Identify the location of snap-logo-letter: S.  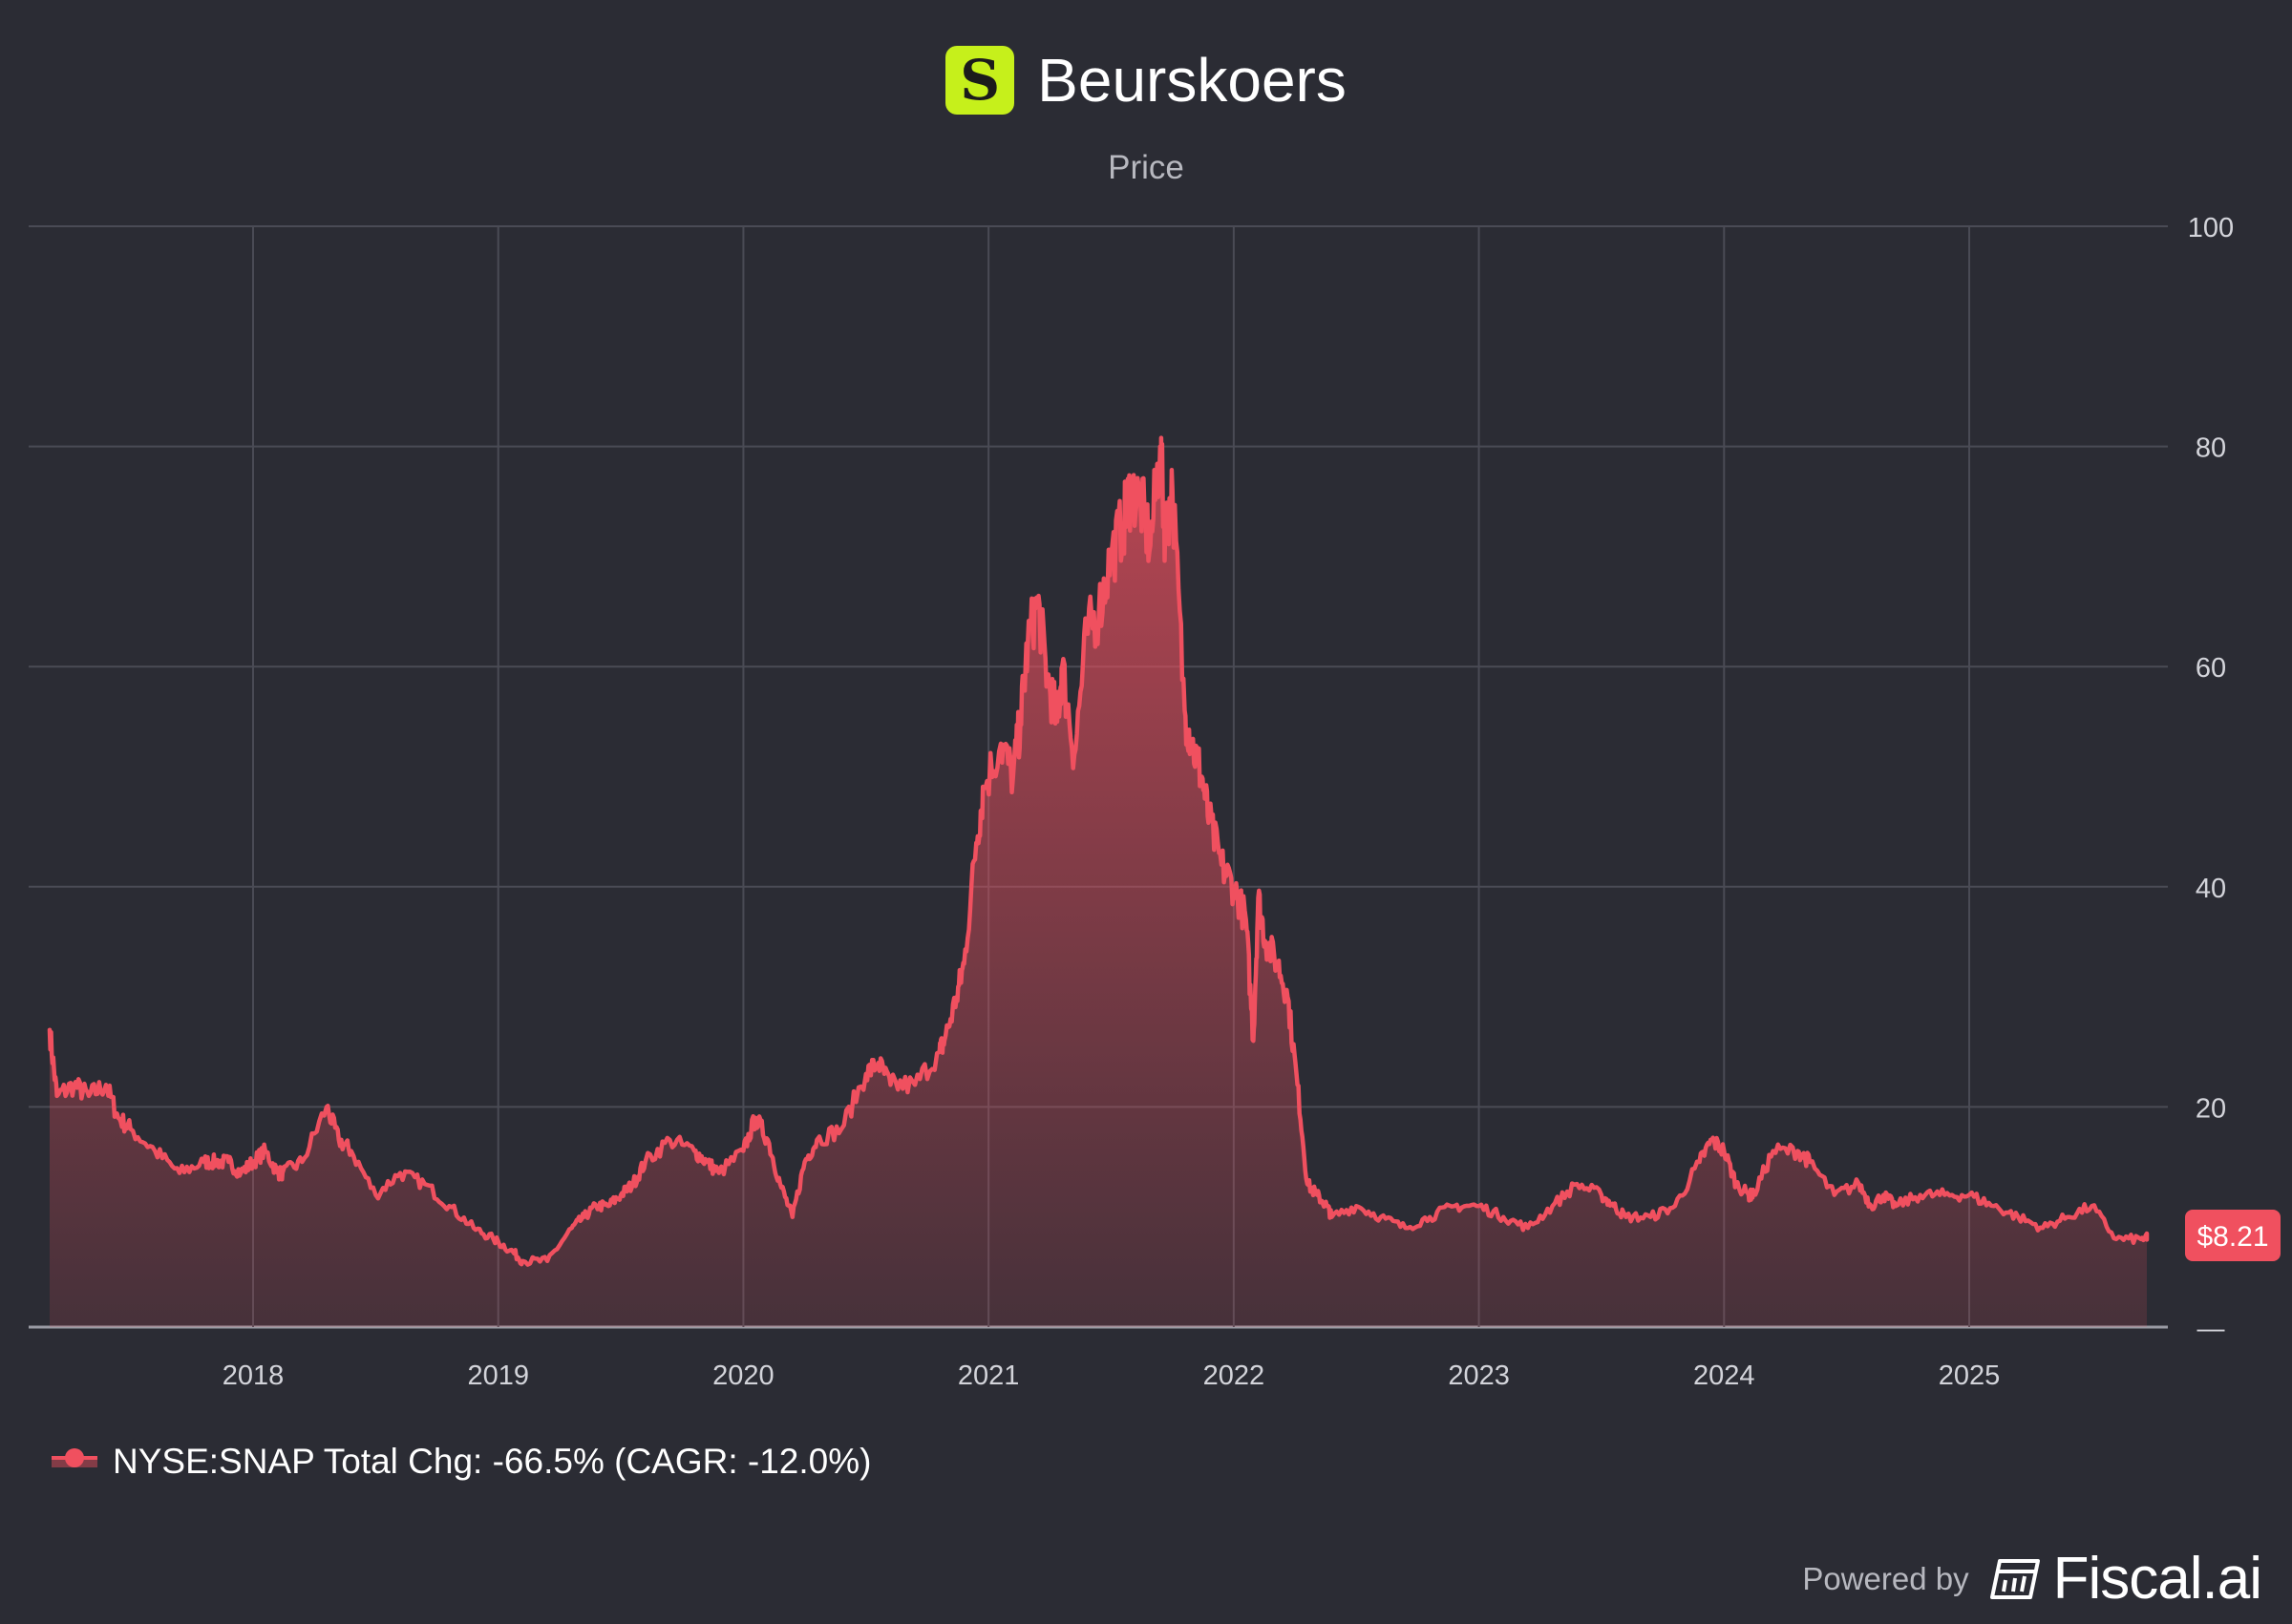
(980, 80).